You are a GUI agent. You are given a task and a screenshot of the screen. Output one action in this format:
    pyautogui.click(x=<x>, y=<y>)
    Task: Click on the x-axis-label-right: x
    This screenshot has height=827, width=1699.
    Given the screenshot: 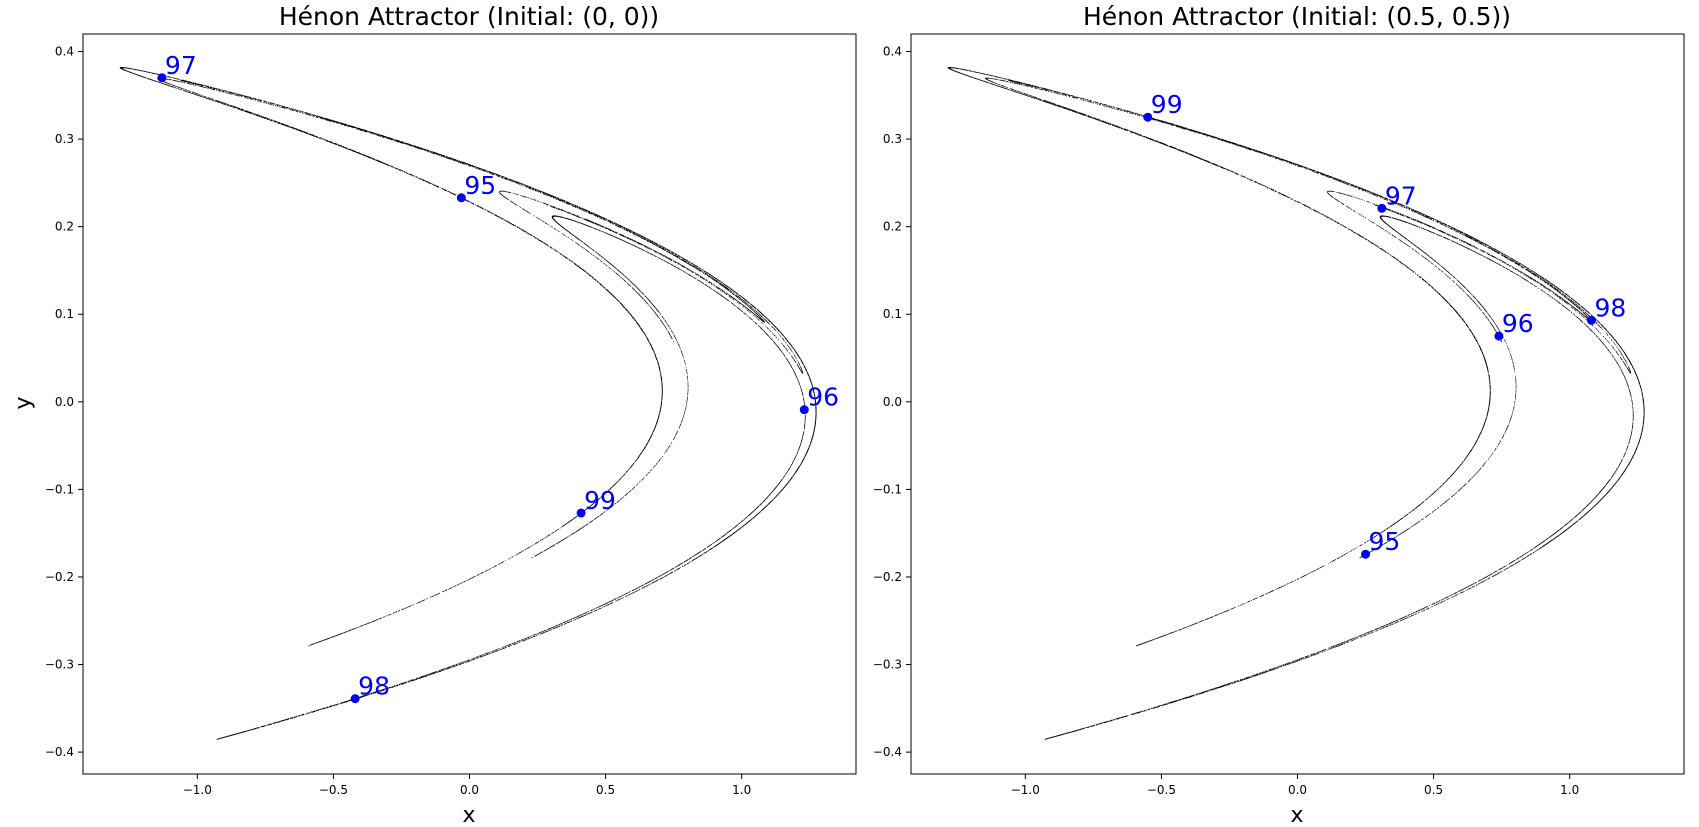 What is the action you would take?
    pyautogui.click(x=1296, y=815)
    